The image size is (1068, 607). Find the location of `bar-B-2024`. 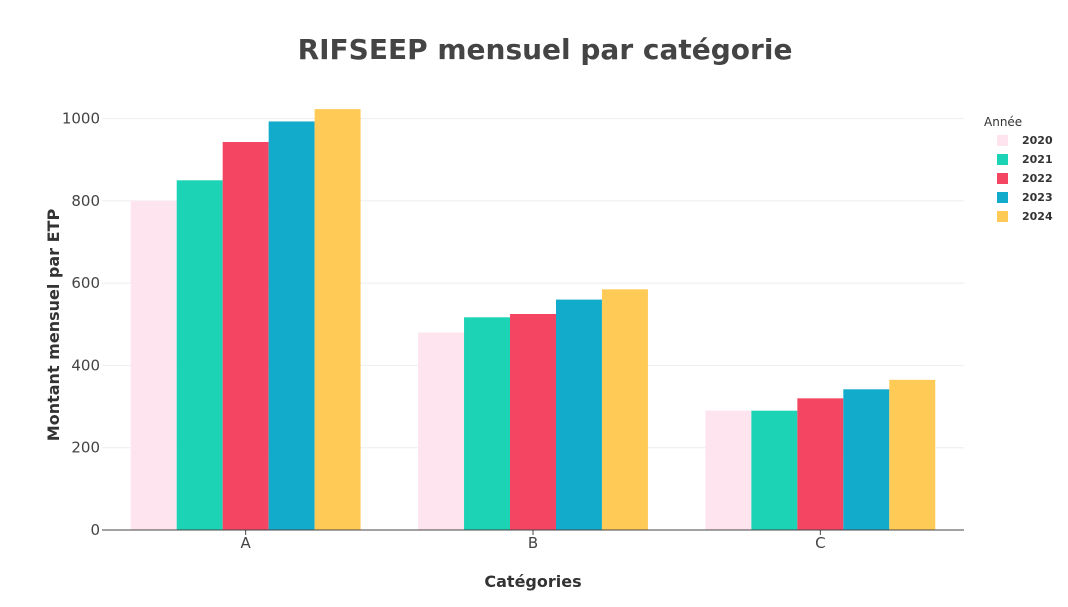

bar-B-2024 is located at coordinates (624, 409).